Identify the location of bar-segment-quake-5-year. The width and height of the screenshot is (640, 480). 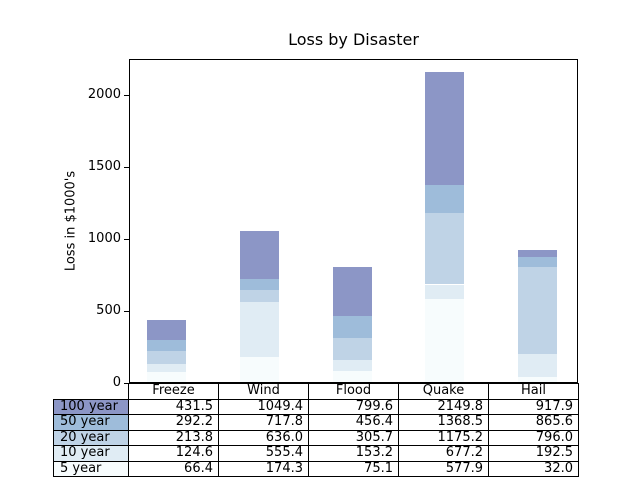
(444, 340).